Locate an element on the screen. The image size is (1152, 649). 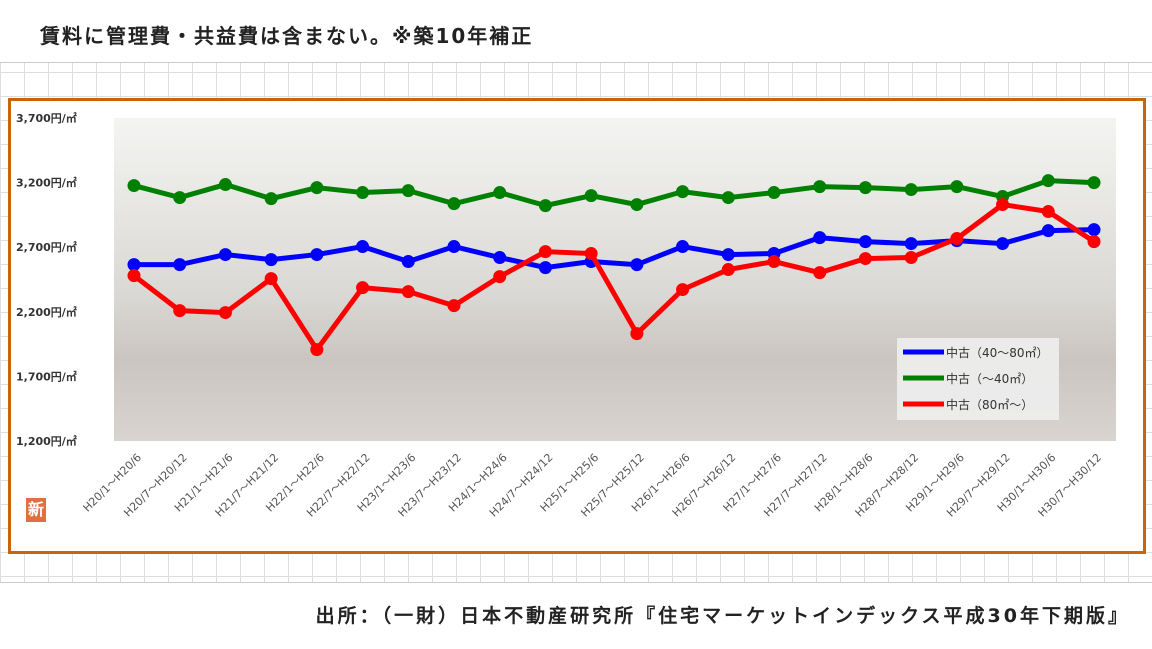
y-tick-label: 2,200円/㎡ is located at coordinates (46, 312).